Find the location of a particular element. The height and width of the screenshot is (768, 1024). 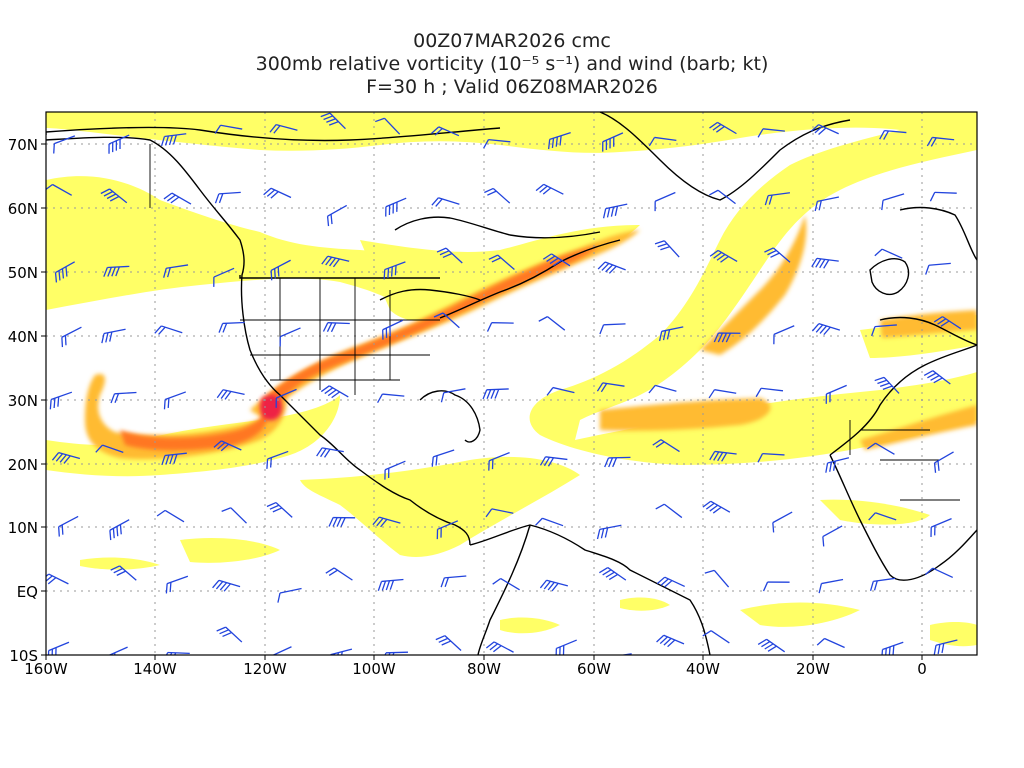

x-tick-label: 80W is located at coordinates (484, 669).